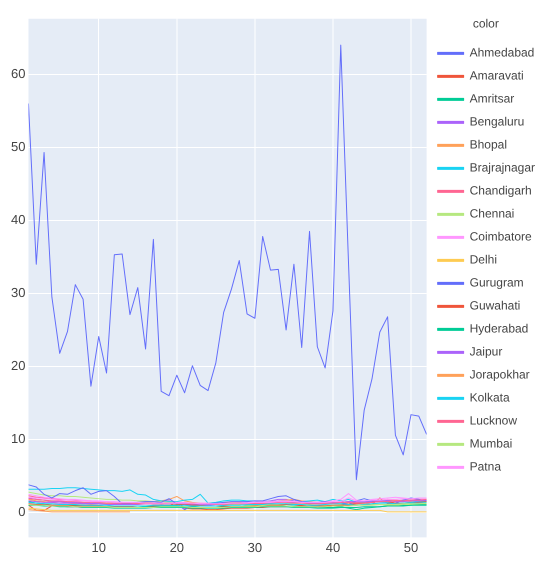  Describe the element at coordinates (501, 237) in the screenshot. I see `legend-label: Coimbatore` at that location.